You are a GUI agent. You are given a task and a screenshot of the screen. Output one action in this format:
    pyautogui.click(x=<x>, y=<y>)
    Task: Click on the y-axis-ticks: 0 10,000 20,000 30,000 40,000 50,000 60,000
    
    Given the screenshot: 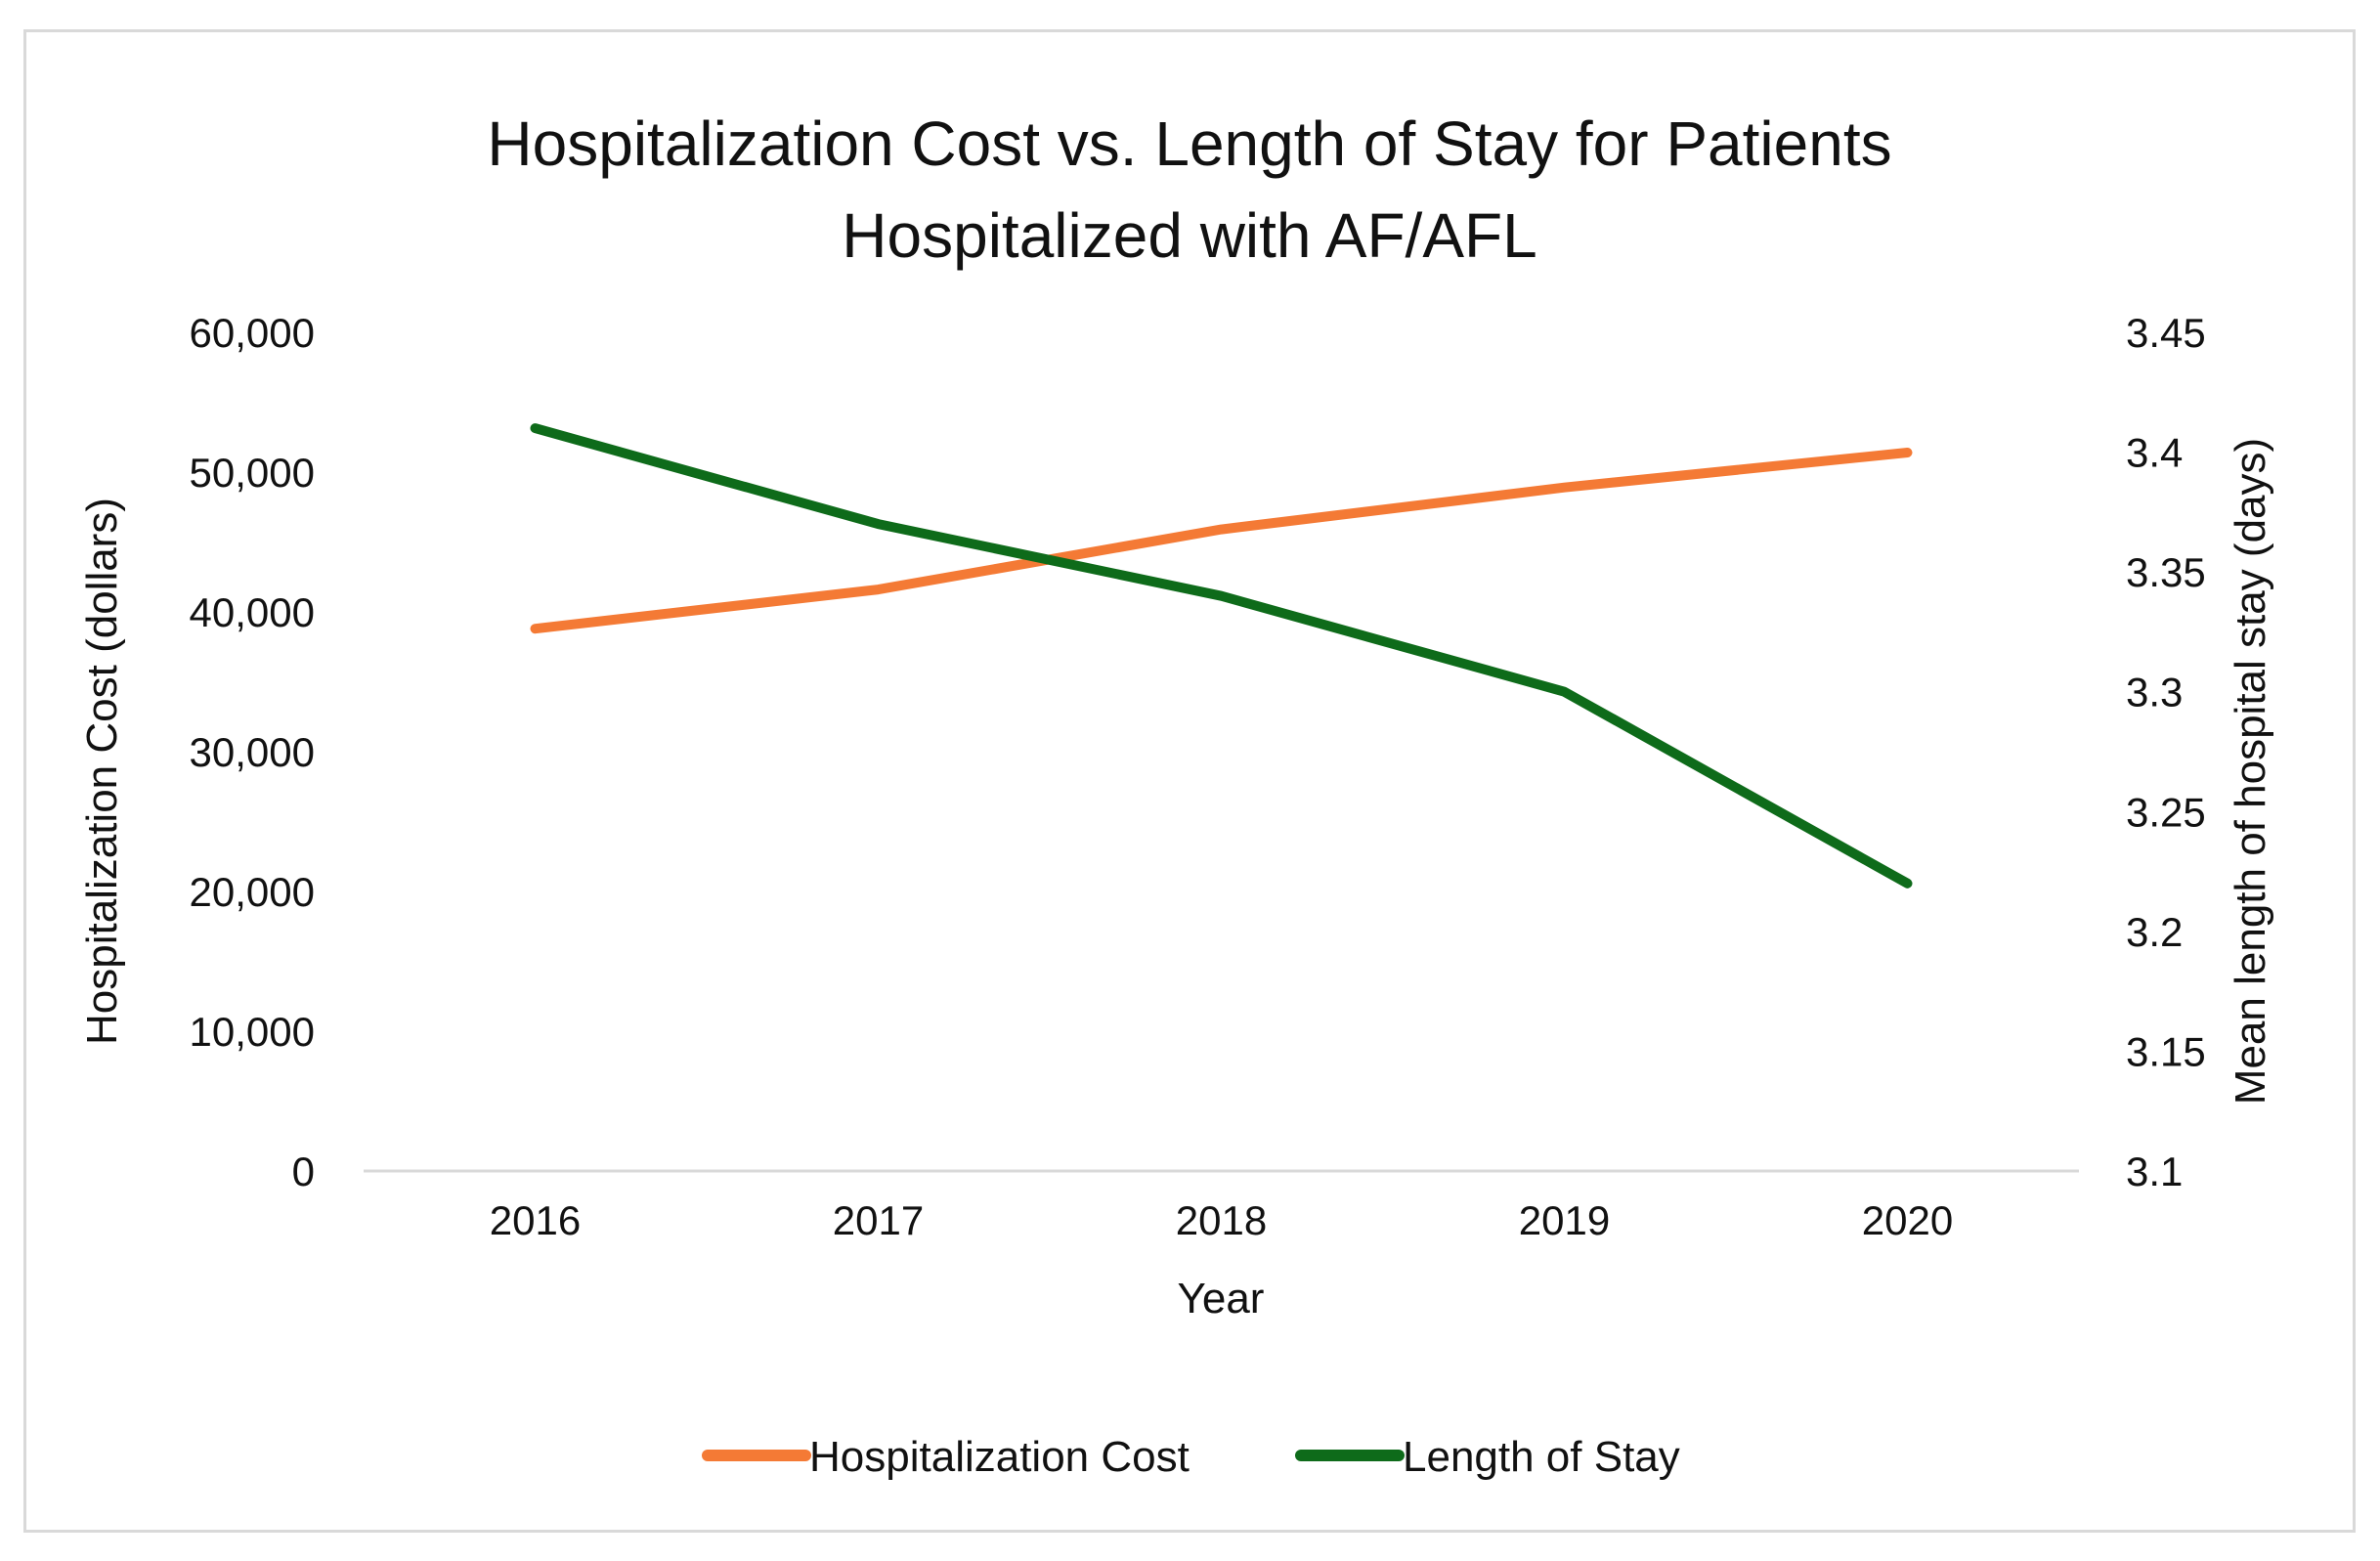 What is the action you would take?
    pyautogui.click(x=252, y=752)
    